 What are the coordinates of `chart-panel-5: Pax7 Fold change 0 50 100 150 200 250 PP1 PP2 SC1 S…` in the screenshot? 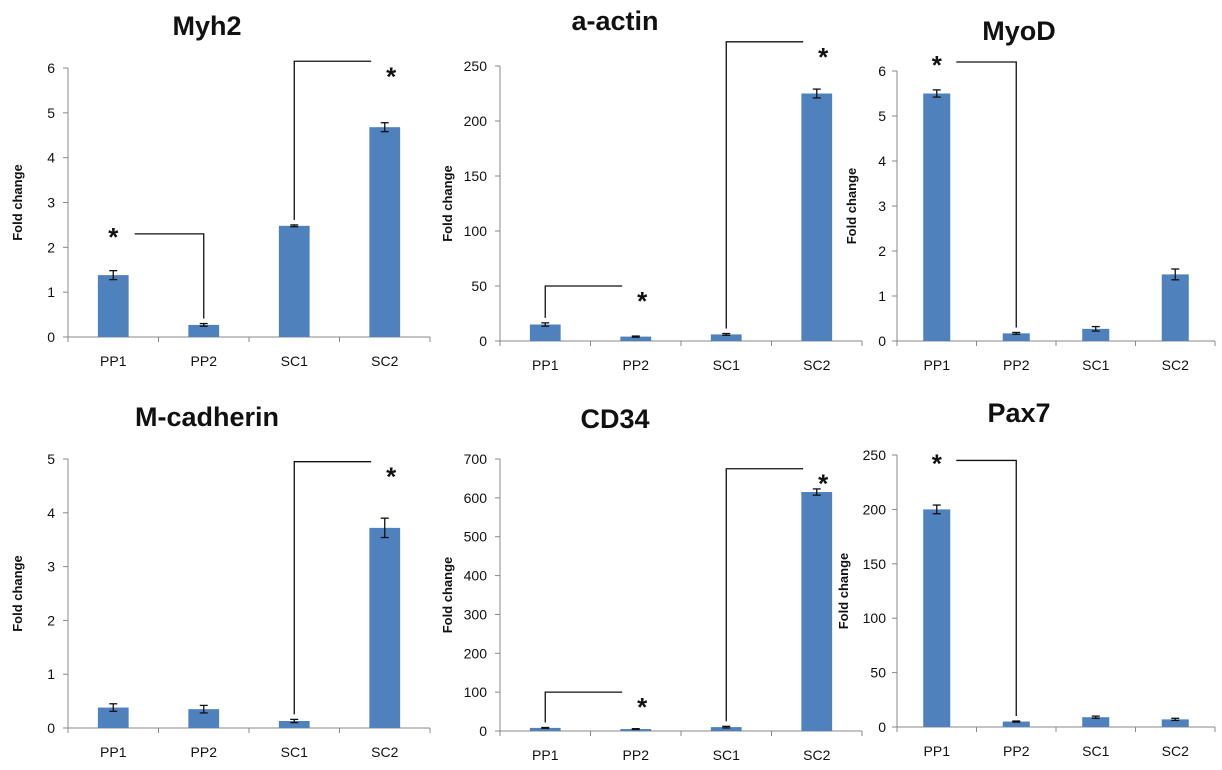 It's located at (1026, 578).